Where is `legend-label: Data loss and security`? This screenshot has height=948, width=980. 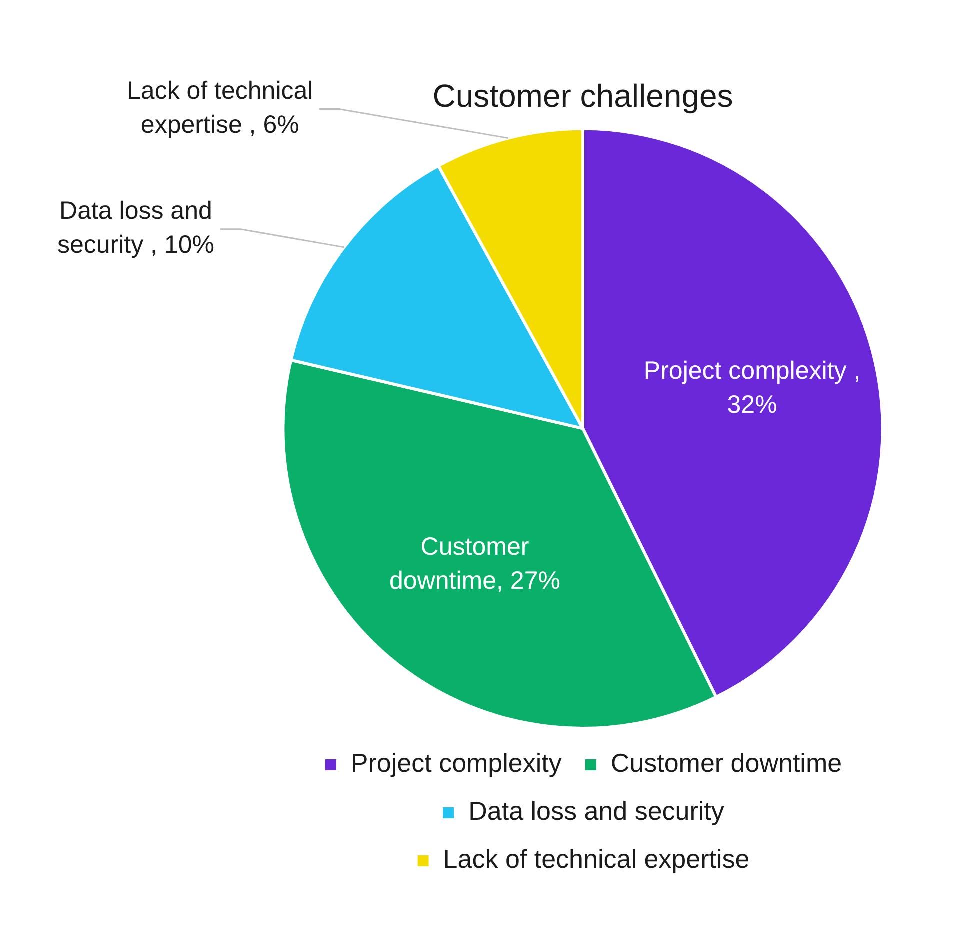 legend-label: Data loss and security is located at coordinates (596, 811).